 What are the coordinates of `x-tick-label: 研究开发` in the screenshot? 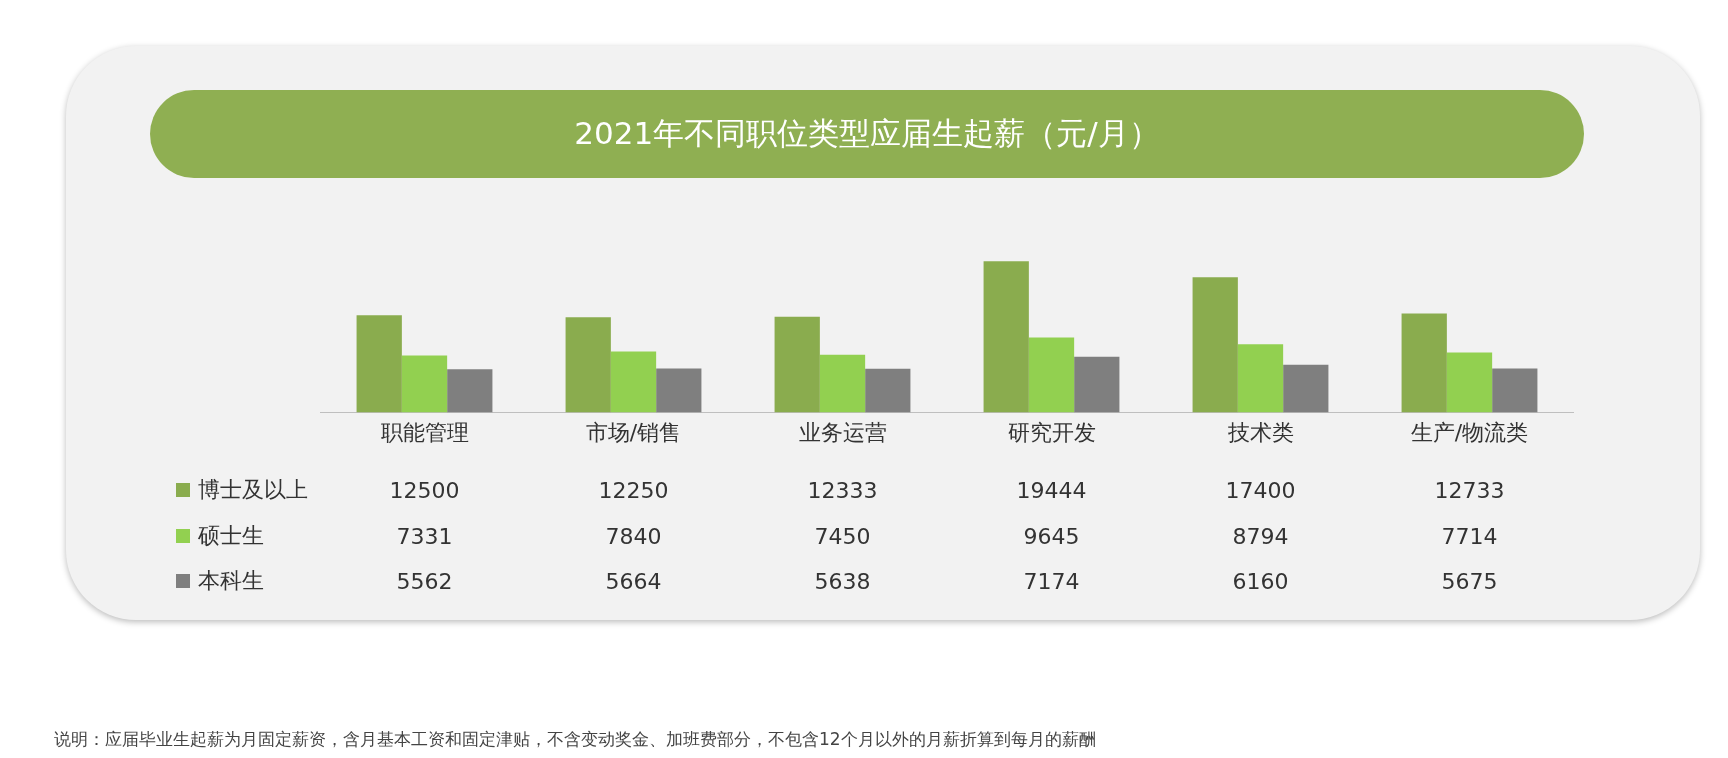 It's located at (1051, 432).